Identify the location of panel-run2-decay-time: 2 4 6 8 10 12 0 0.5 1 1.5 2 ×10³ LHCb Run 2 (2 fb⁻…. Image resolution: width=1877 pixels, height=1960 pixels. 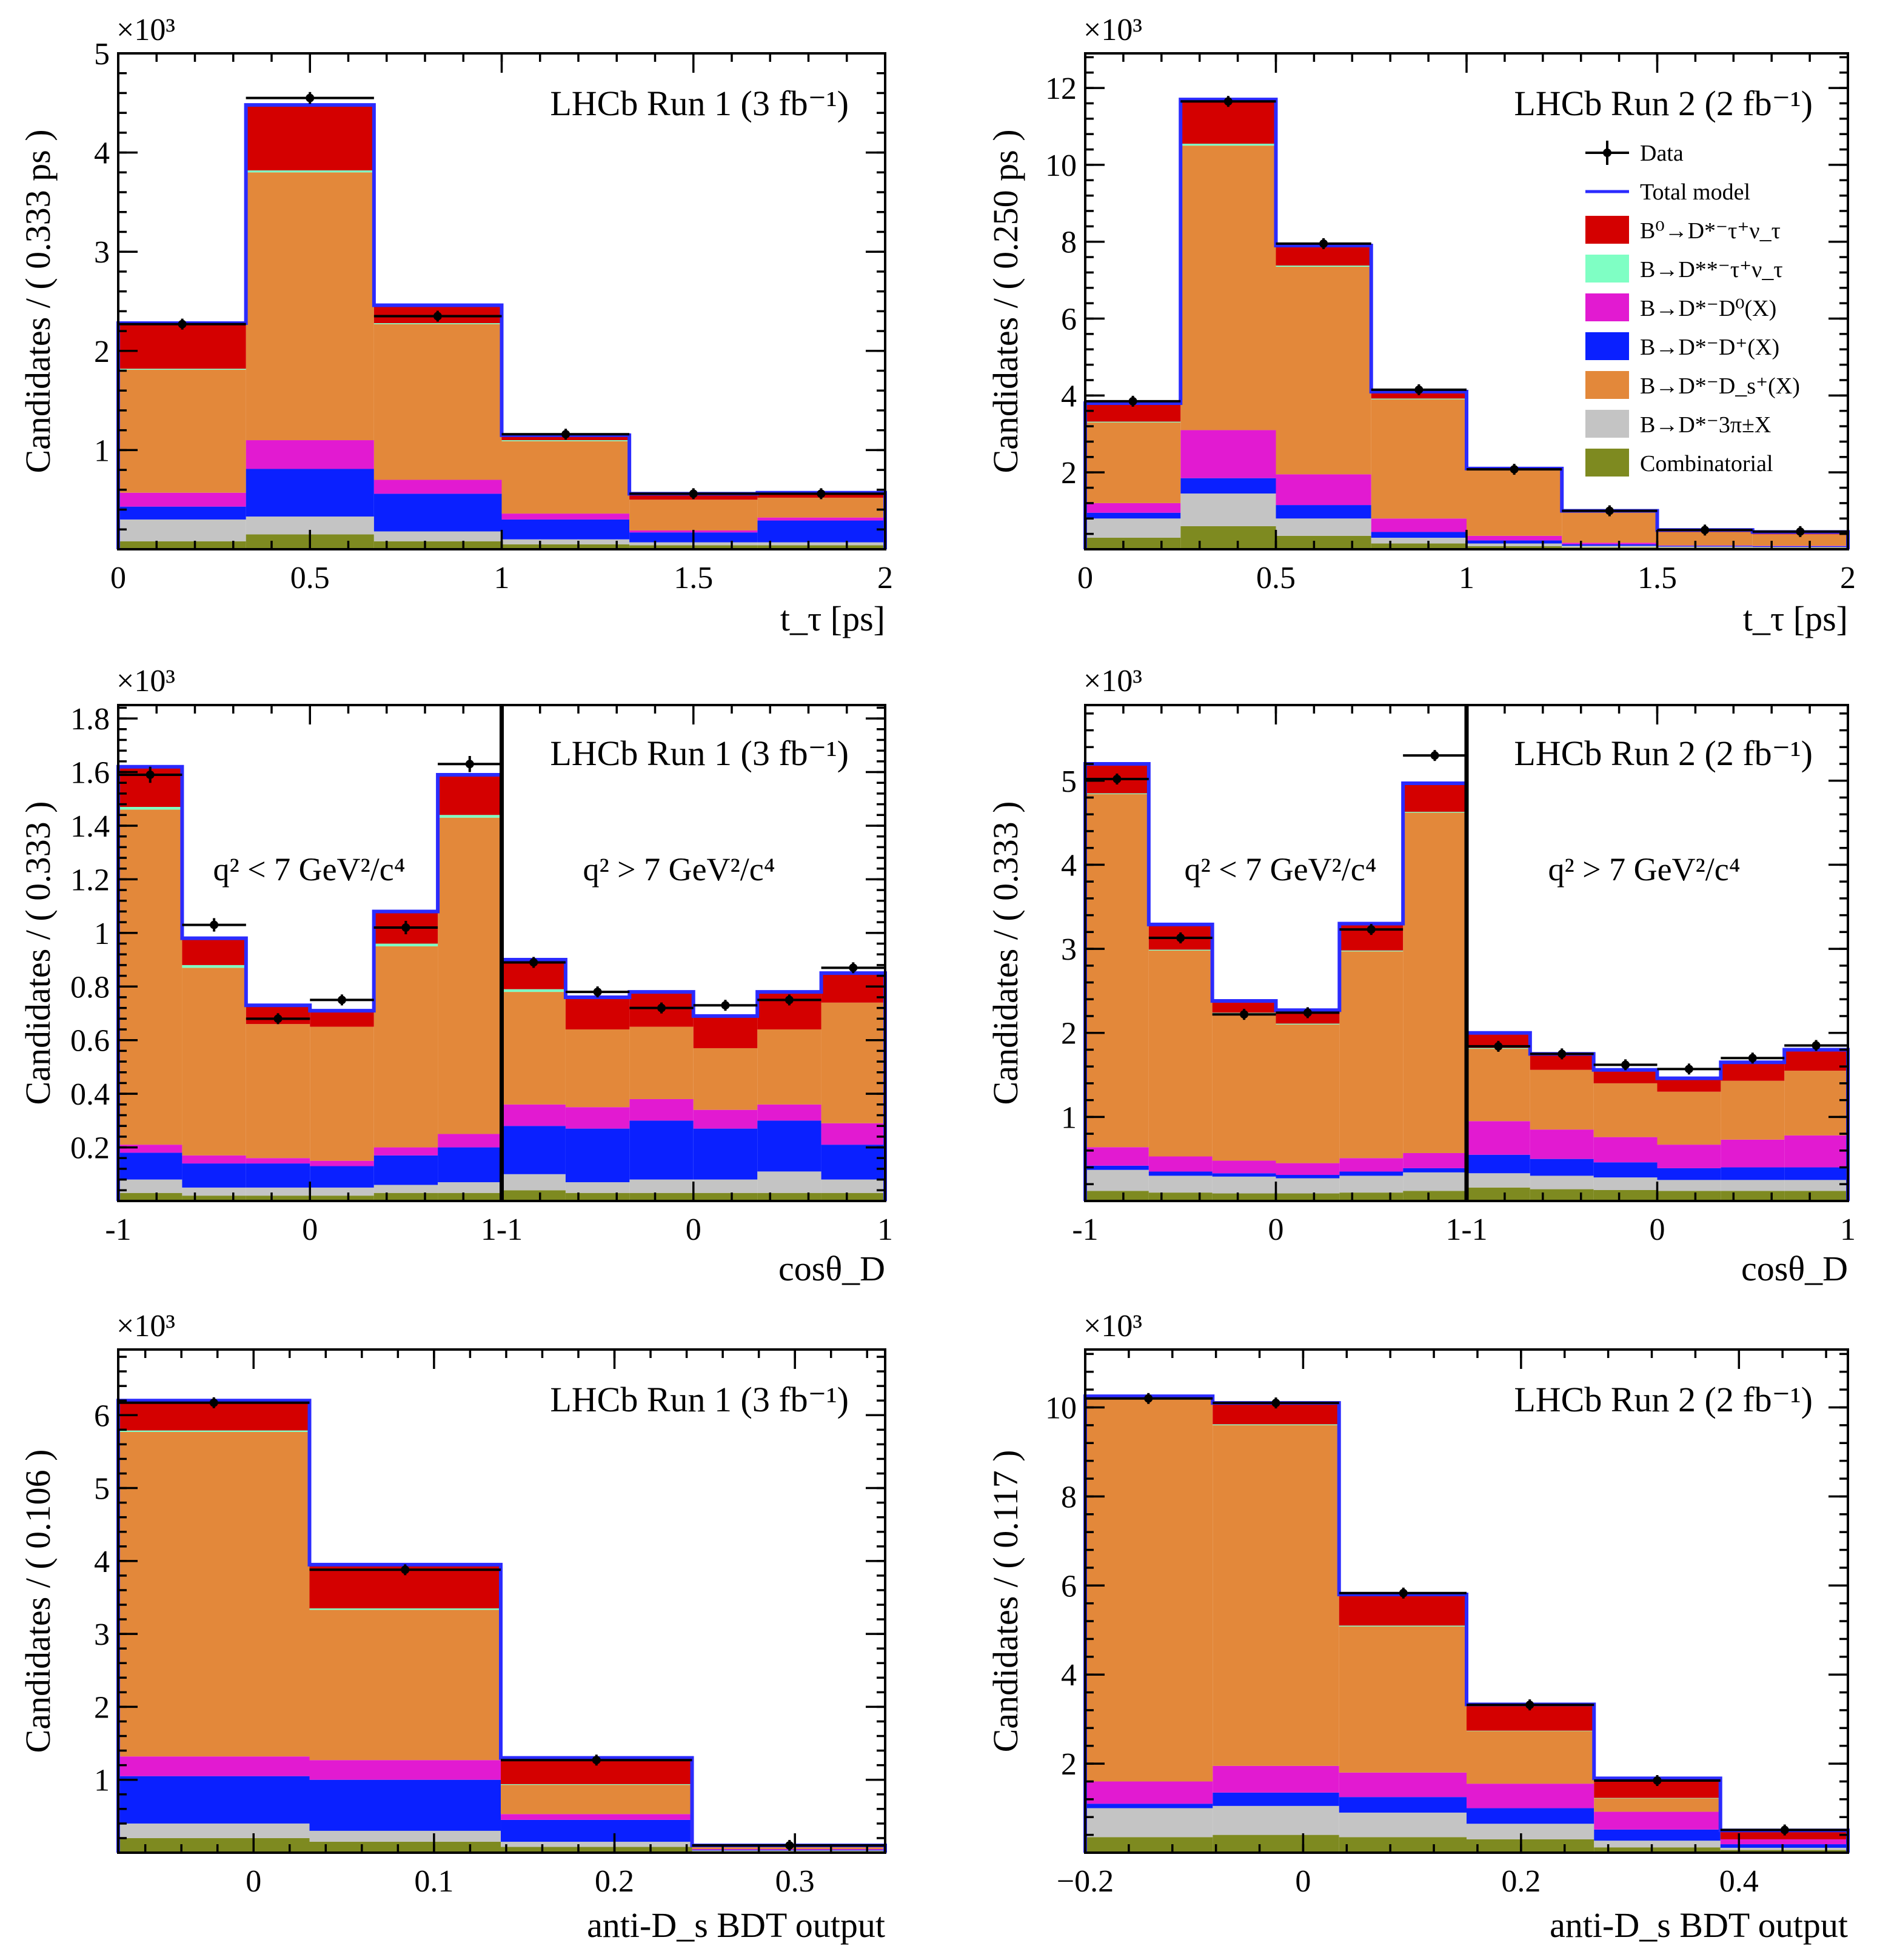
(1421, 325).